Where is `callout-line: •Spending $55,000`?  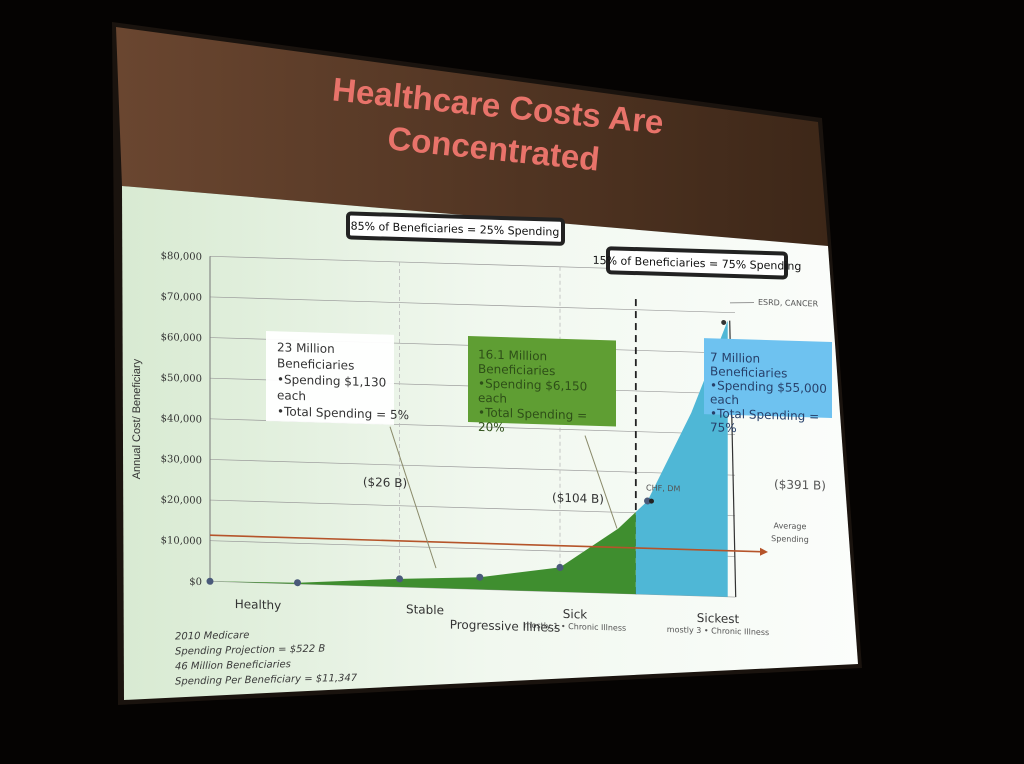
callout-line: •Spending $55,000 is located at coordinates (768, 387).